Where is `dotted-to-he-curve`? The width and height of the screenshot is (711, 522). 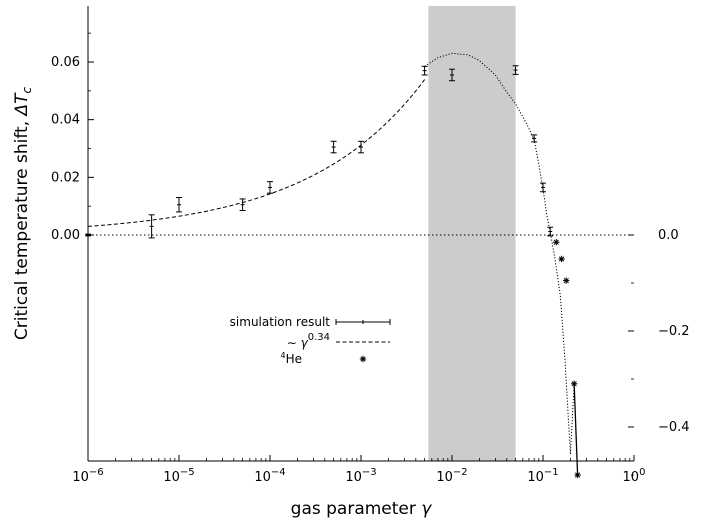 dotted-to-he-curve is located at coordinates (572, 419).